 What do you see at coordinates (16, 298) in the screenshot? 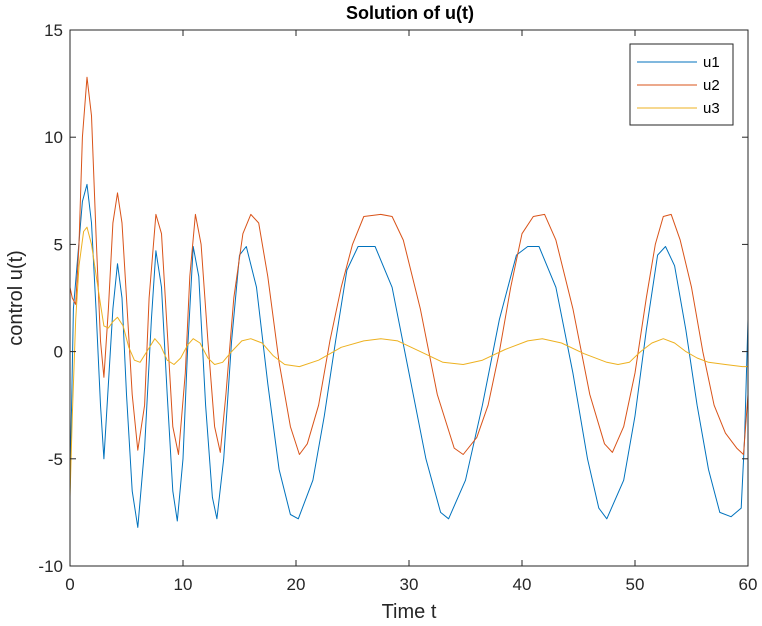
I see `y-axis-label: control u(t)` at bounding box center [16, 298].